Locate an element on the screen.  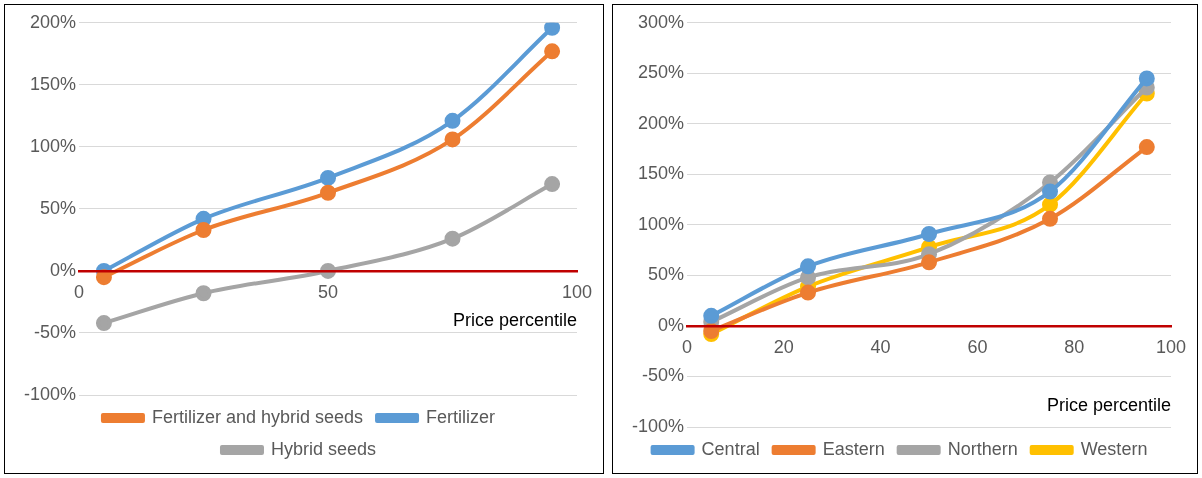
x-tick-label: 60 is located at coordinates (977, 346).